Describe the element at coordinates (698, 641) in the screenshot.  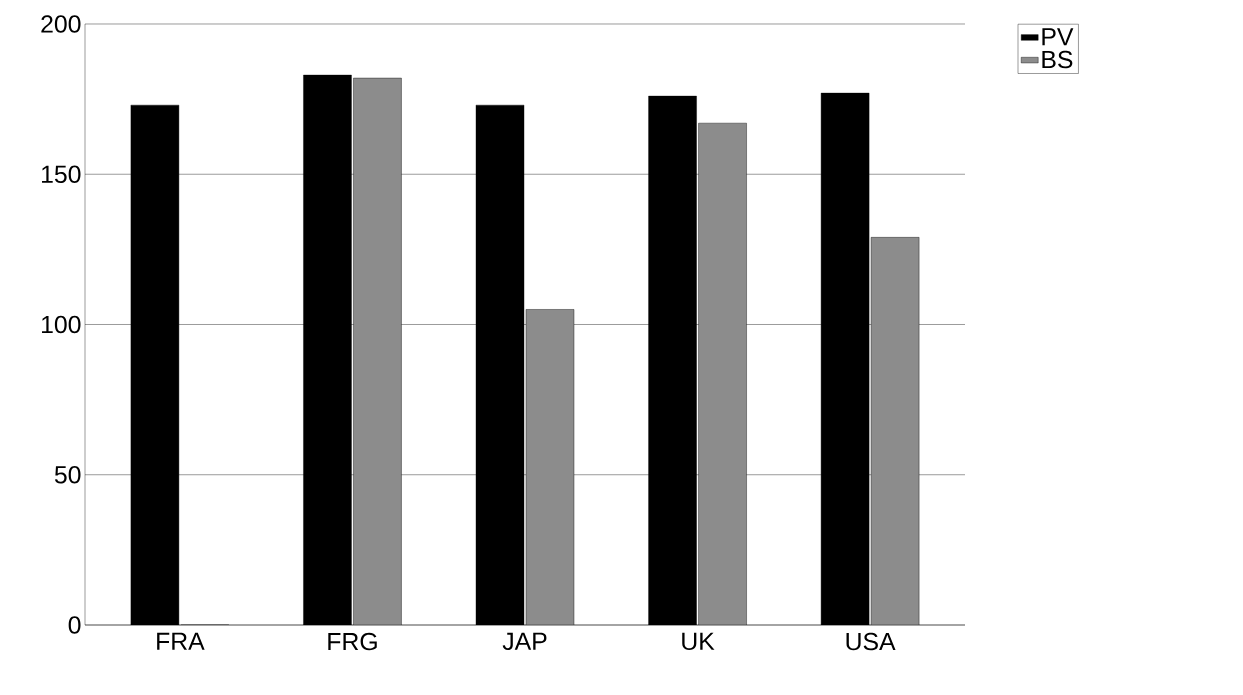
I see `x-tick-label: UK` at that location.